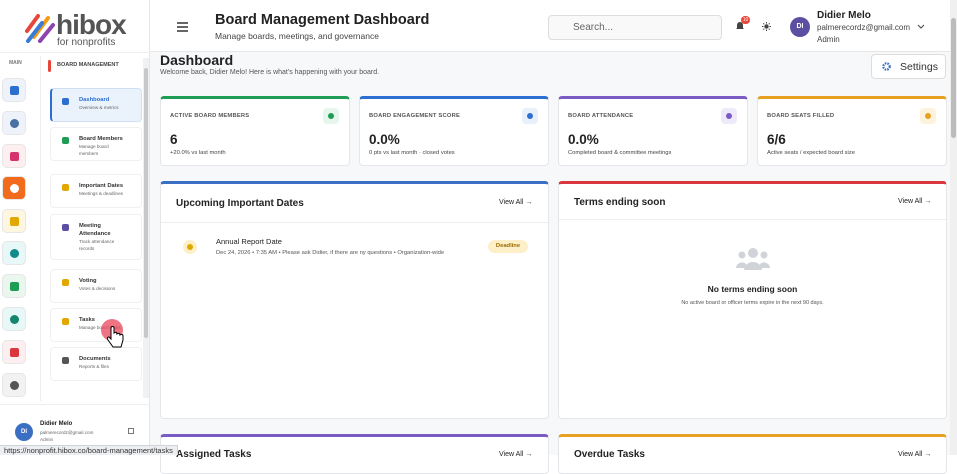  I want to click on menu-title: Board Members, so click(101, 139).